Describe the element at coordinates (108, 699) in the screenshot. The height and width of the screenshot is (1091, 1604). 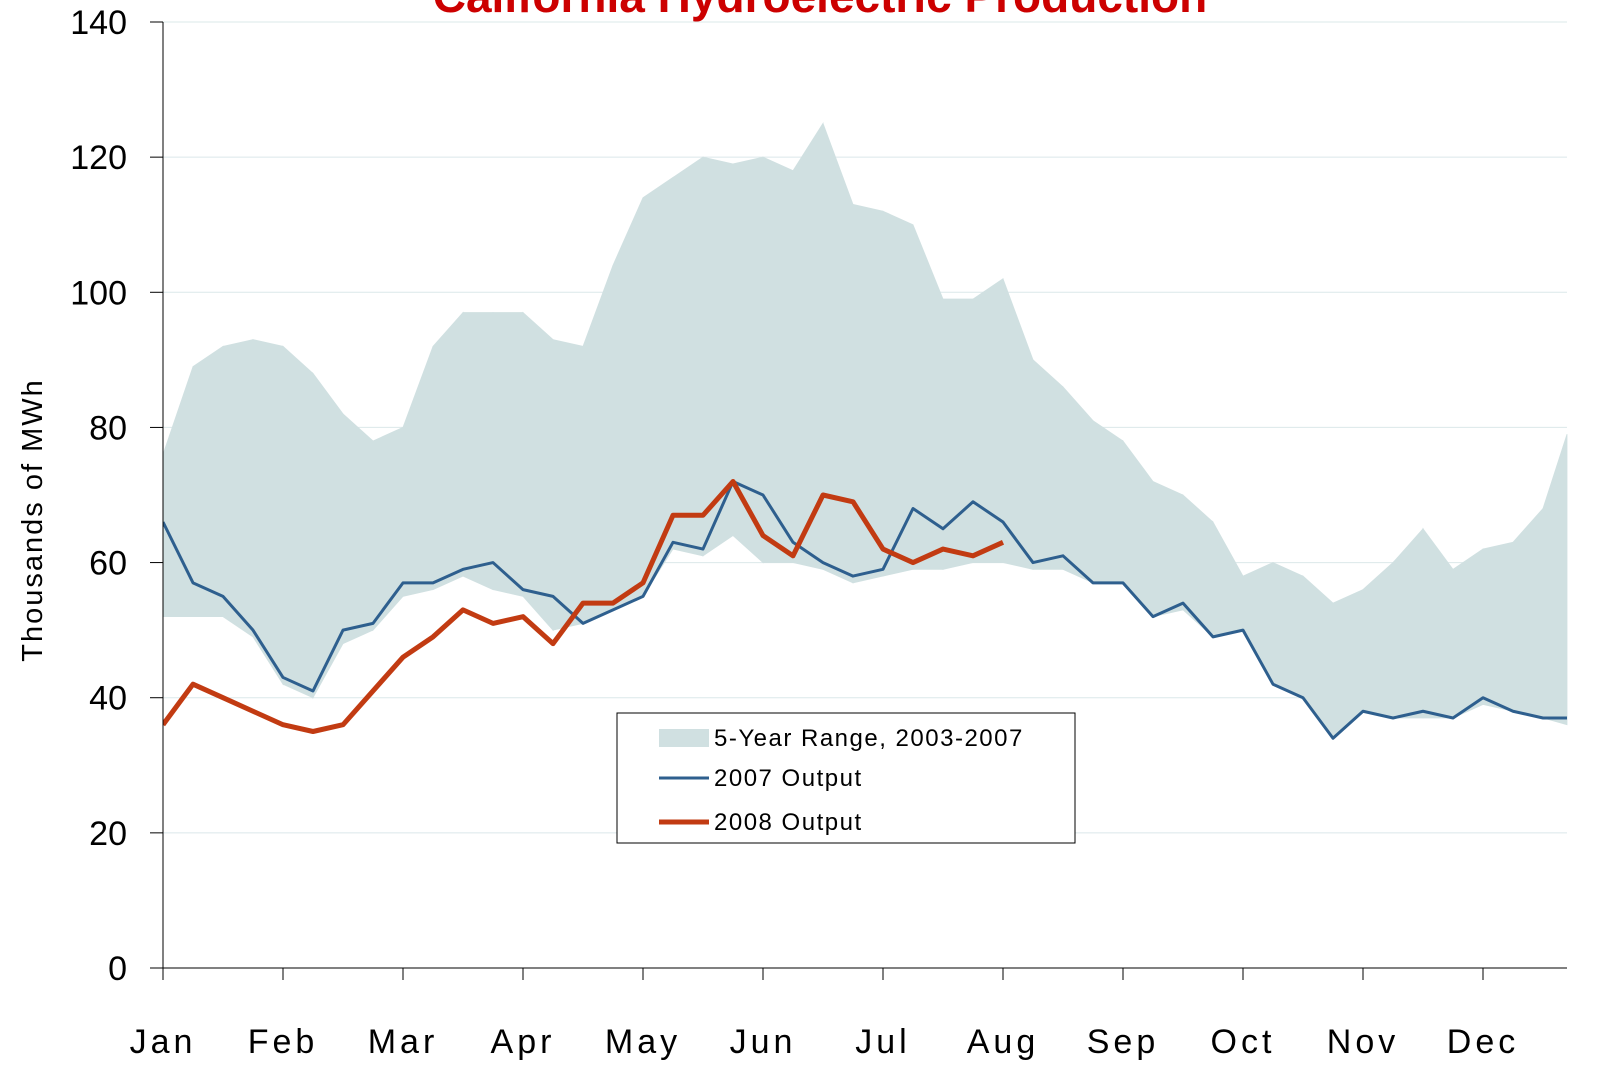
I see `y-tick-label: 40` at that location.